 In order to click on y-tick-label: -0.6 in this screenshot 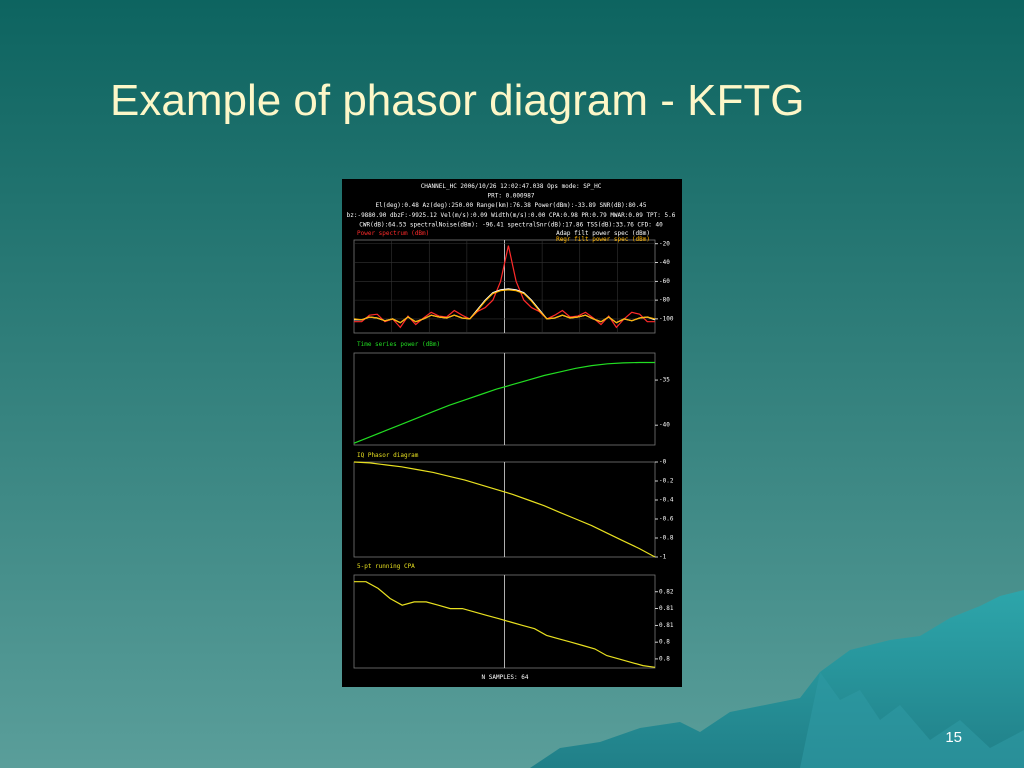, I will do `click(666, 519)`.